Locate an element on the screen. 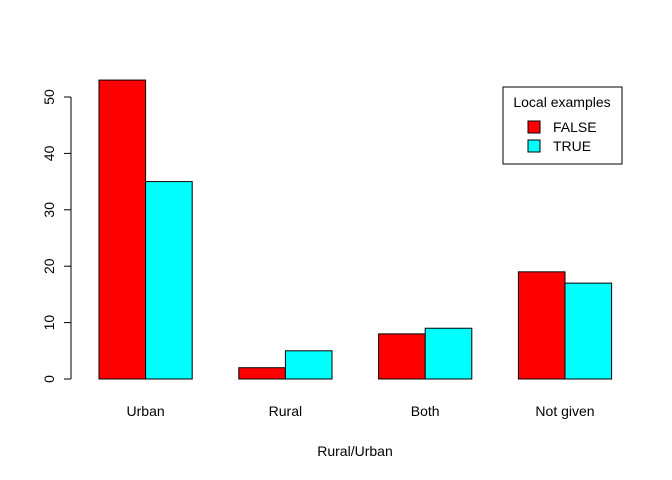 This screenshot has width=672, height=480. legend-label: TRUE is located at coordinates (572, 146).